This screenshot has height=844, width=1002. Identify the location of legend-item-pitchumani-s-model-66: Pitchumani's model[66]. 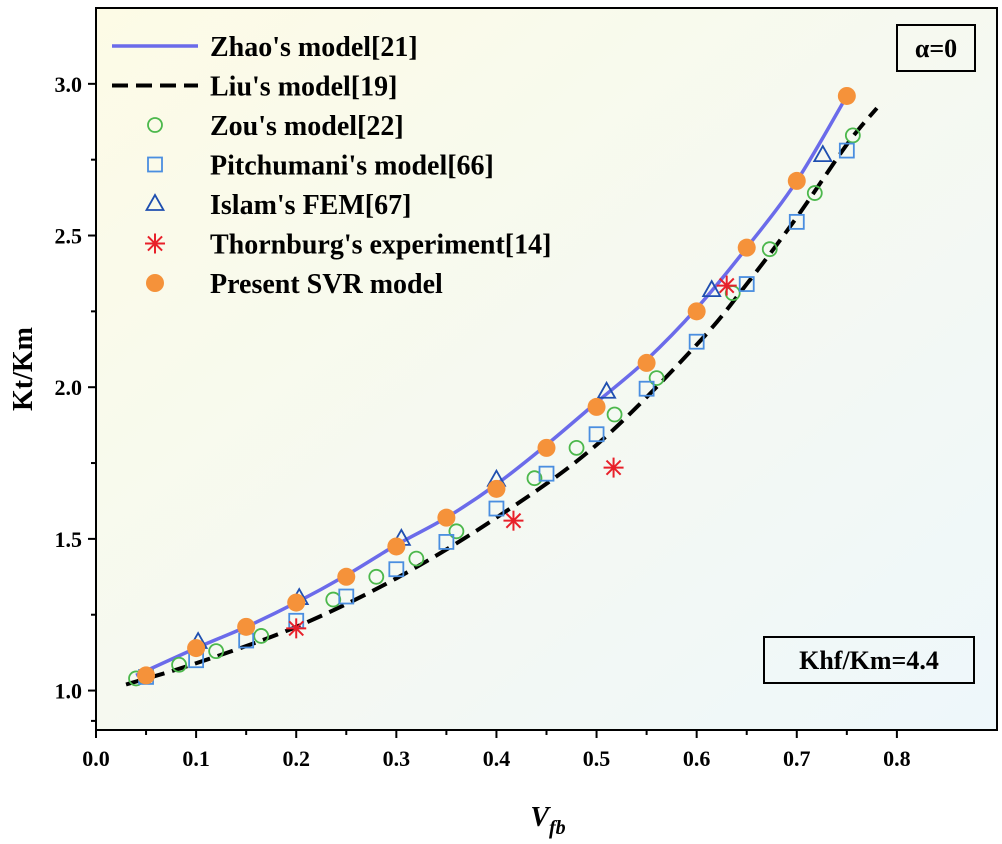
(320, 166).